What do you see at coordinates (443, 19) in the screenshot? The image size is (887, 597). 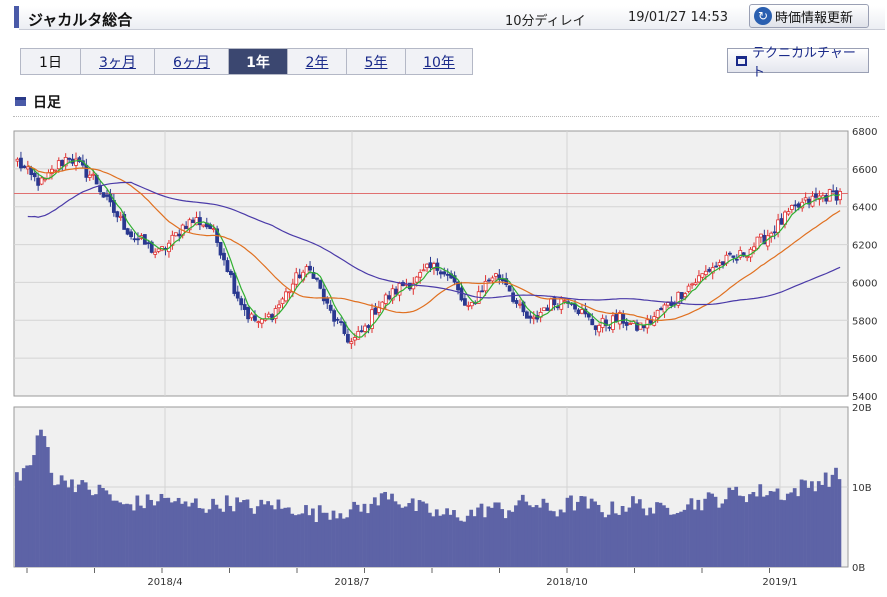 I see `header: ジャカルタ総合 10分ディレイ 19/01/27 14:53 ↻ 時価情報更新` at bounding box center [443, 19].